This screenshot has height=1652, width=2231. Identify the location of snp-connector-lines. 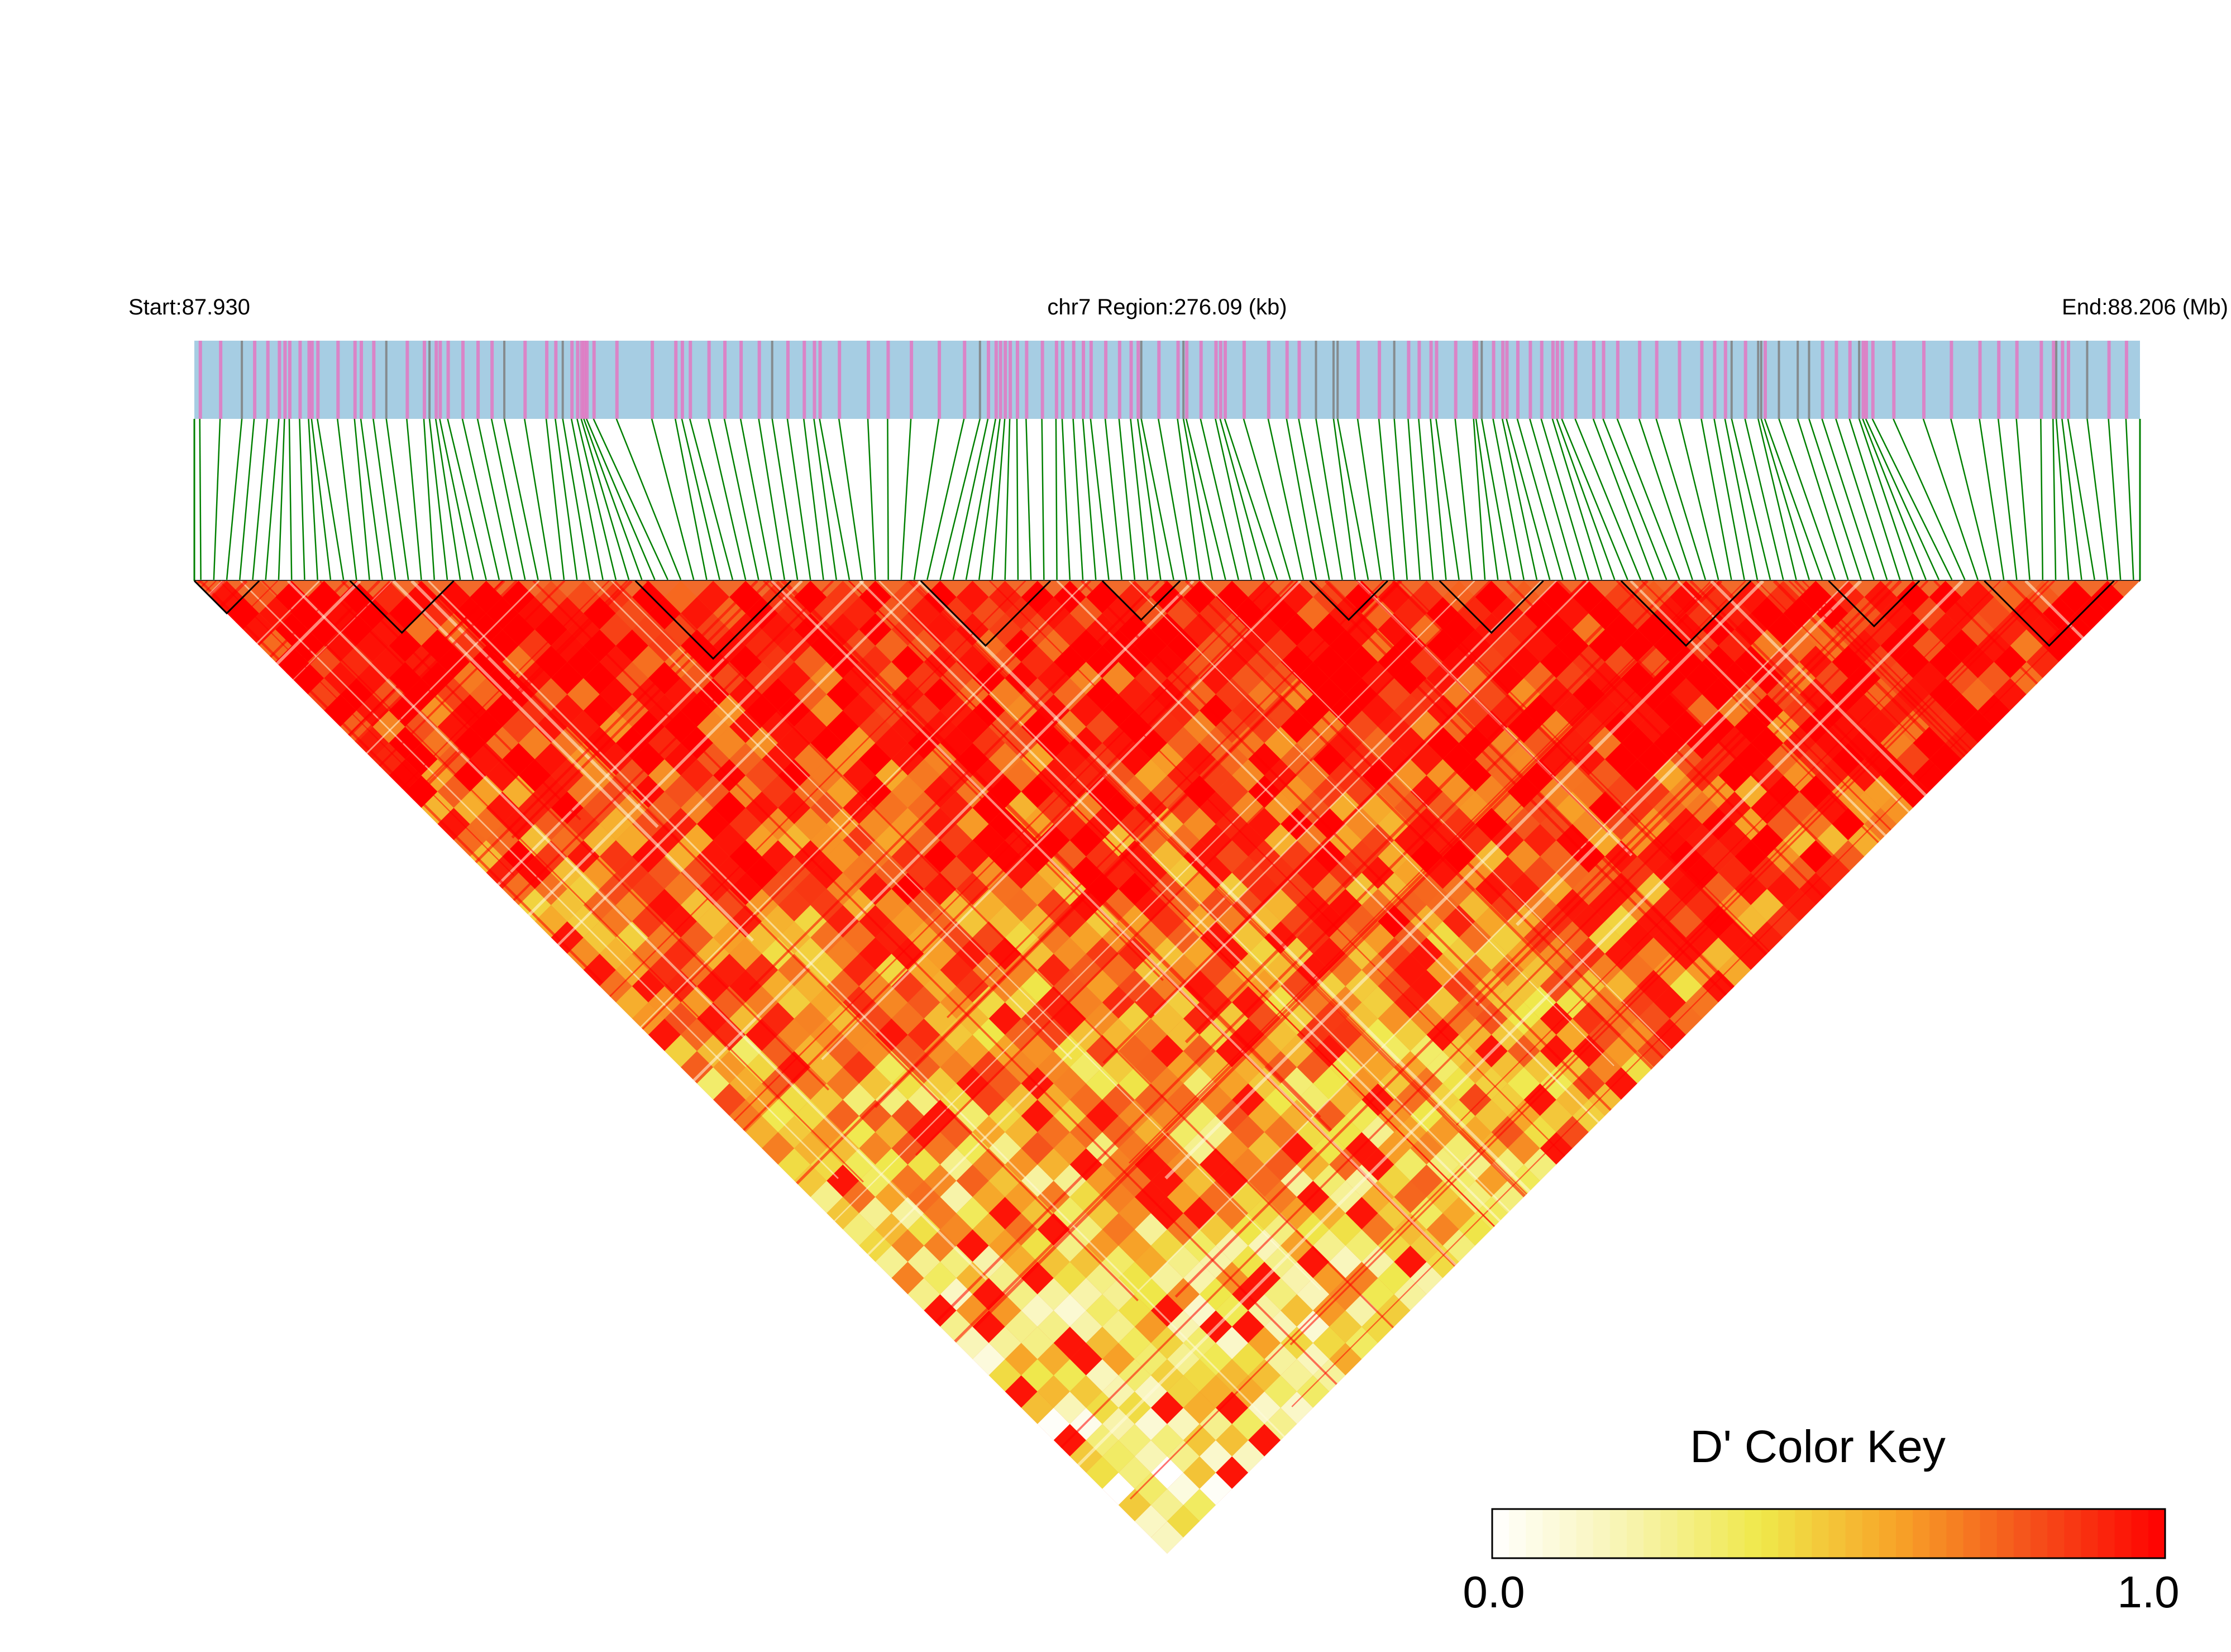
(1167, 500).